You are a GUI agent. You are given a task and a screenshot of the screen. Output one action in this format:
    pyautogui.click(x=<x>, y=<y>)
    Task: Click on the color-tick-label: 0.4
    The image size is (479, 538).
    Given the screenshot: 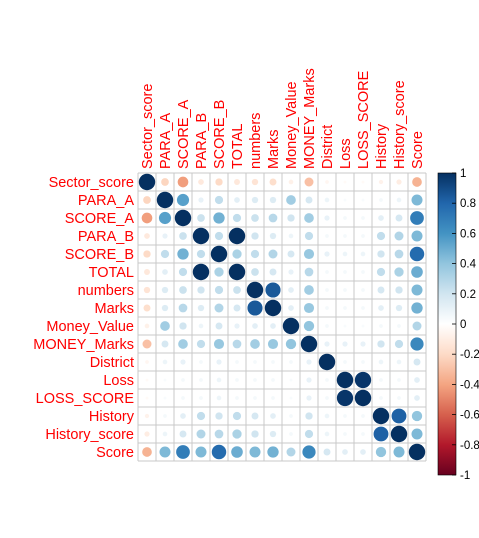 What is the action you would take?
    pyautogui.click(x=468, y=265)
    